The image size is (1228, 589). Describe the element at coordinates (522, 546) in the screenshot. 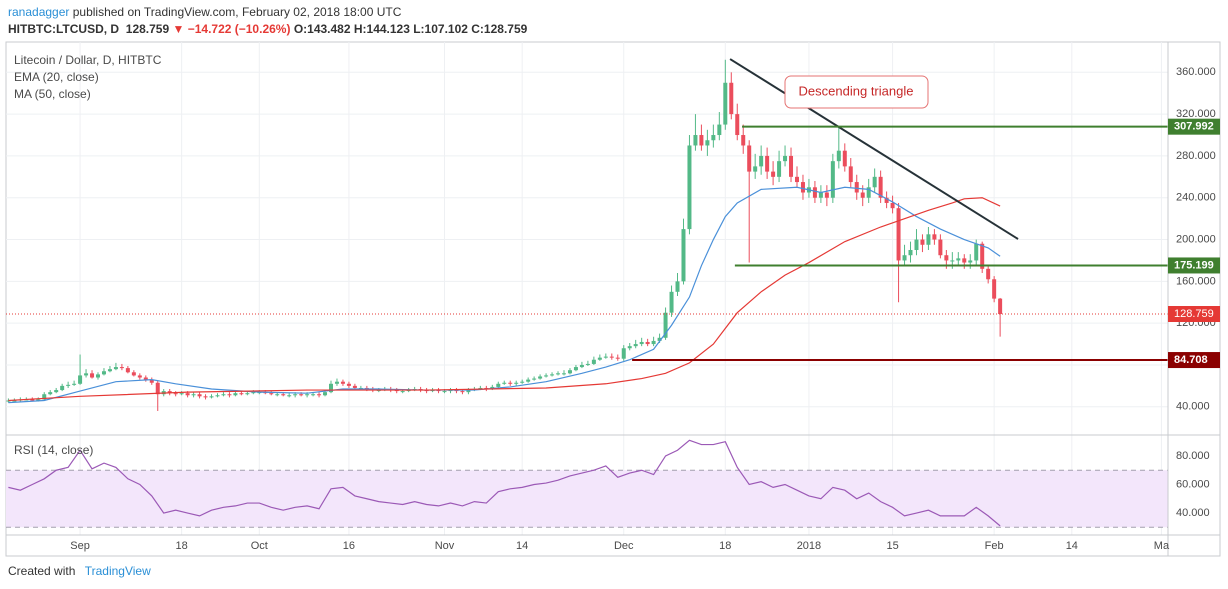

I see `x-tick-label: 14` at that location.